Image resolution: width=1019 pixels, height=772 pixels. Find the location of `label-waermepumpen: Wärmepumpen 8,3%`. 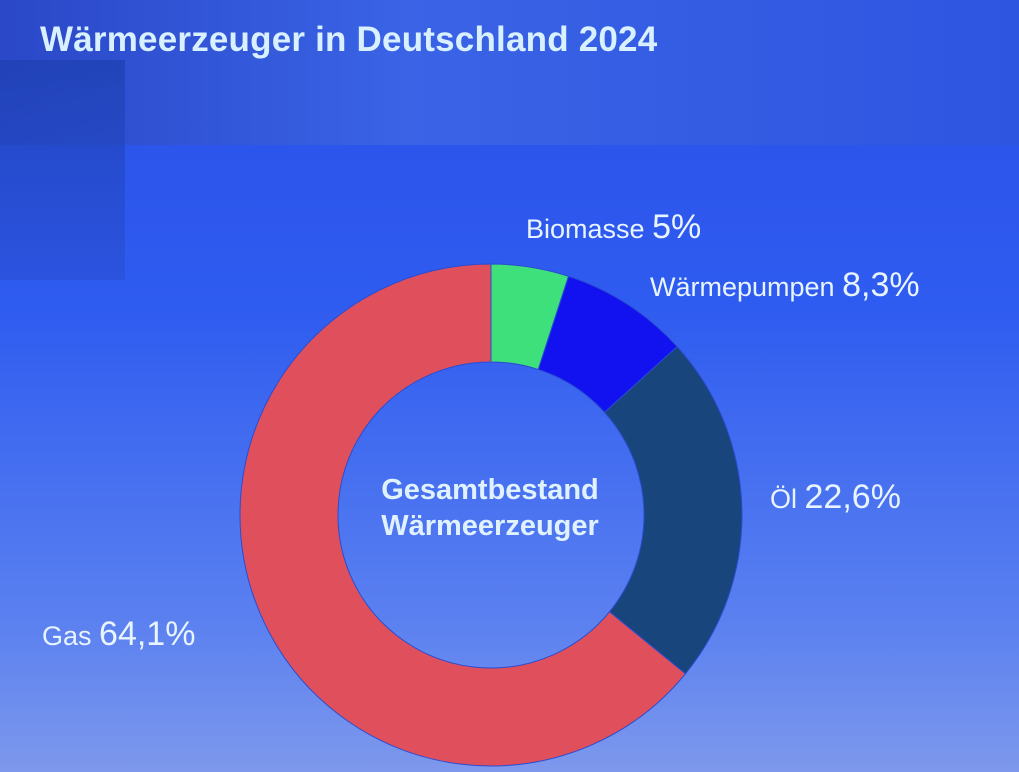

label-waermepumpen: Wärmepumpen 8,3% is located at coordinates (785, 285).